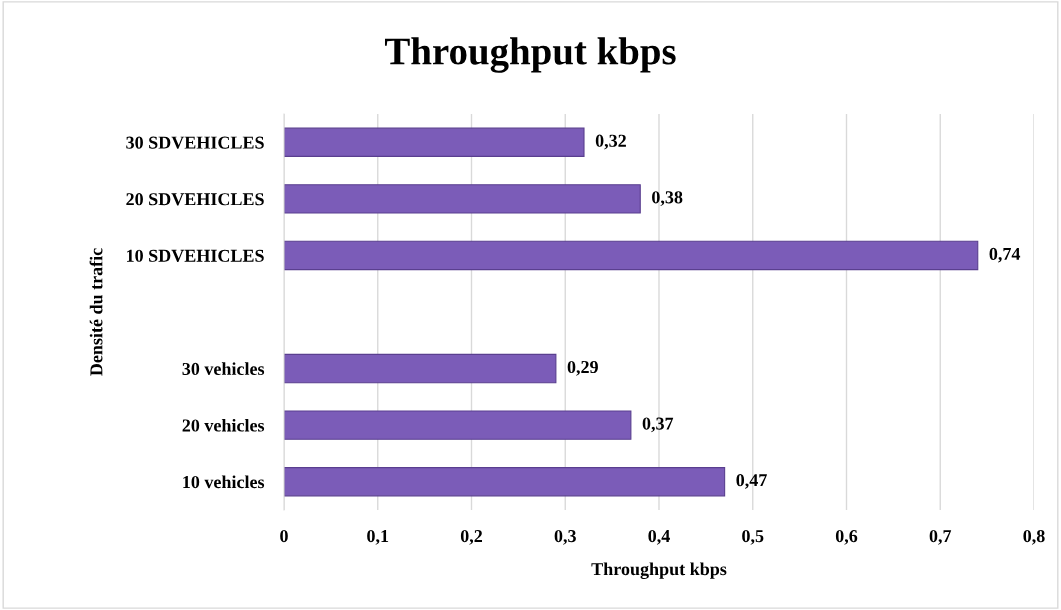 The width and height of the screenshot is (1061, 610). I want to click on data-label: 0,74, so click(1005, 255).